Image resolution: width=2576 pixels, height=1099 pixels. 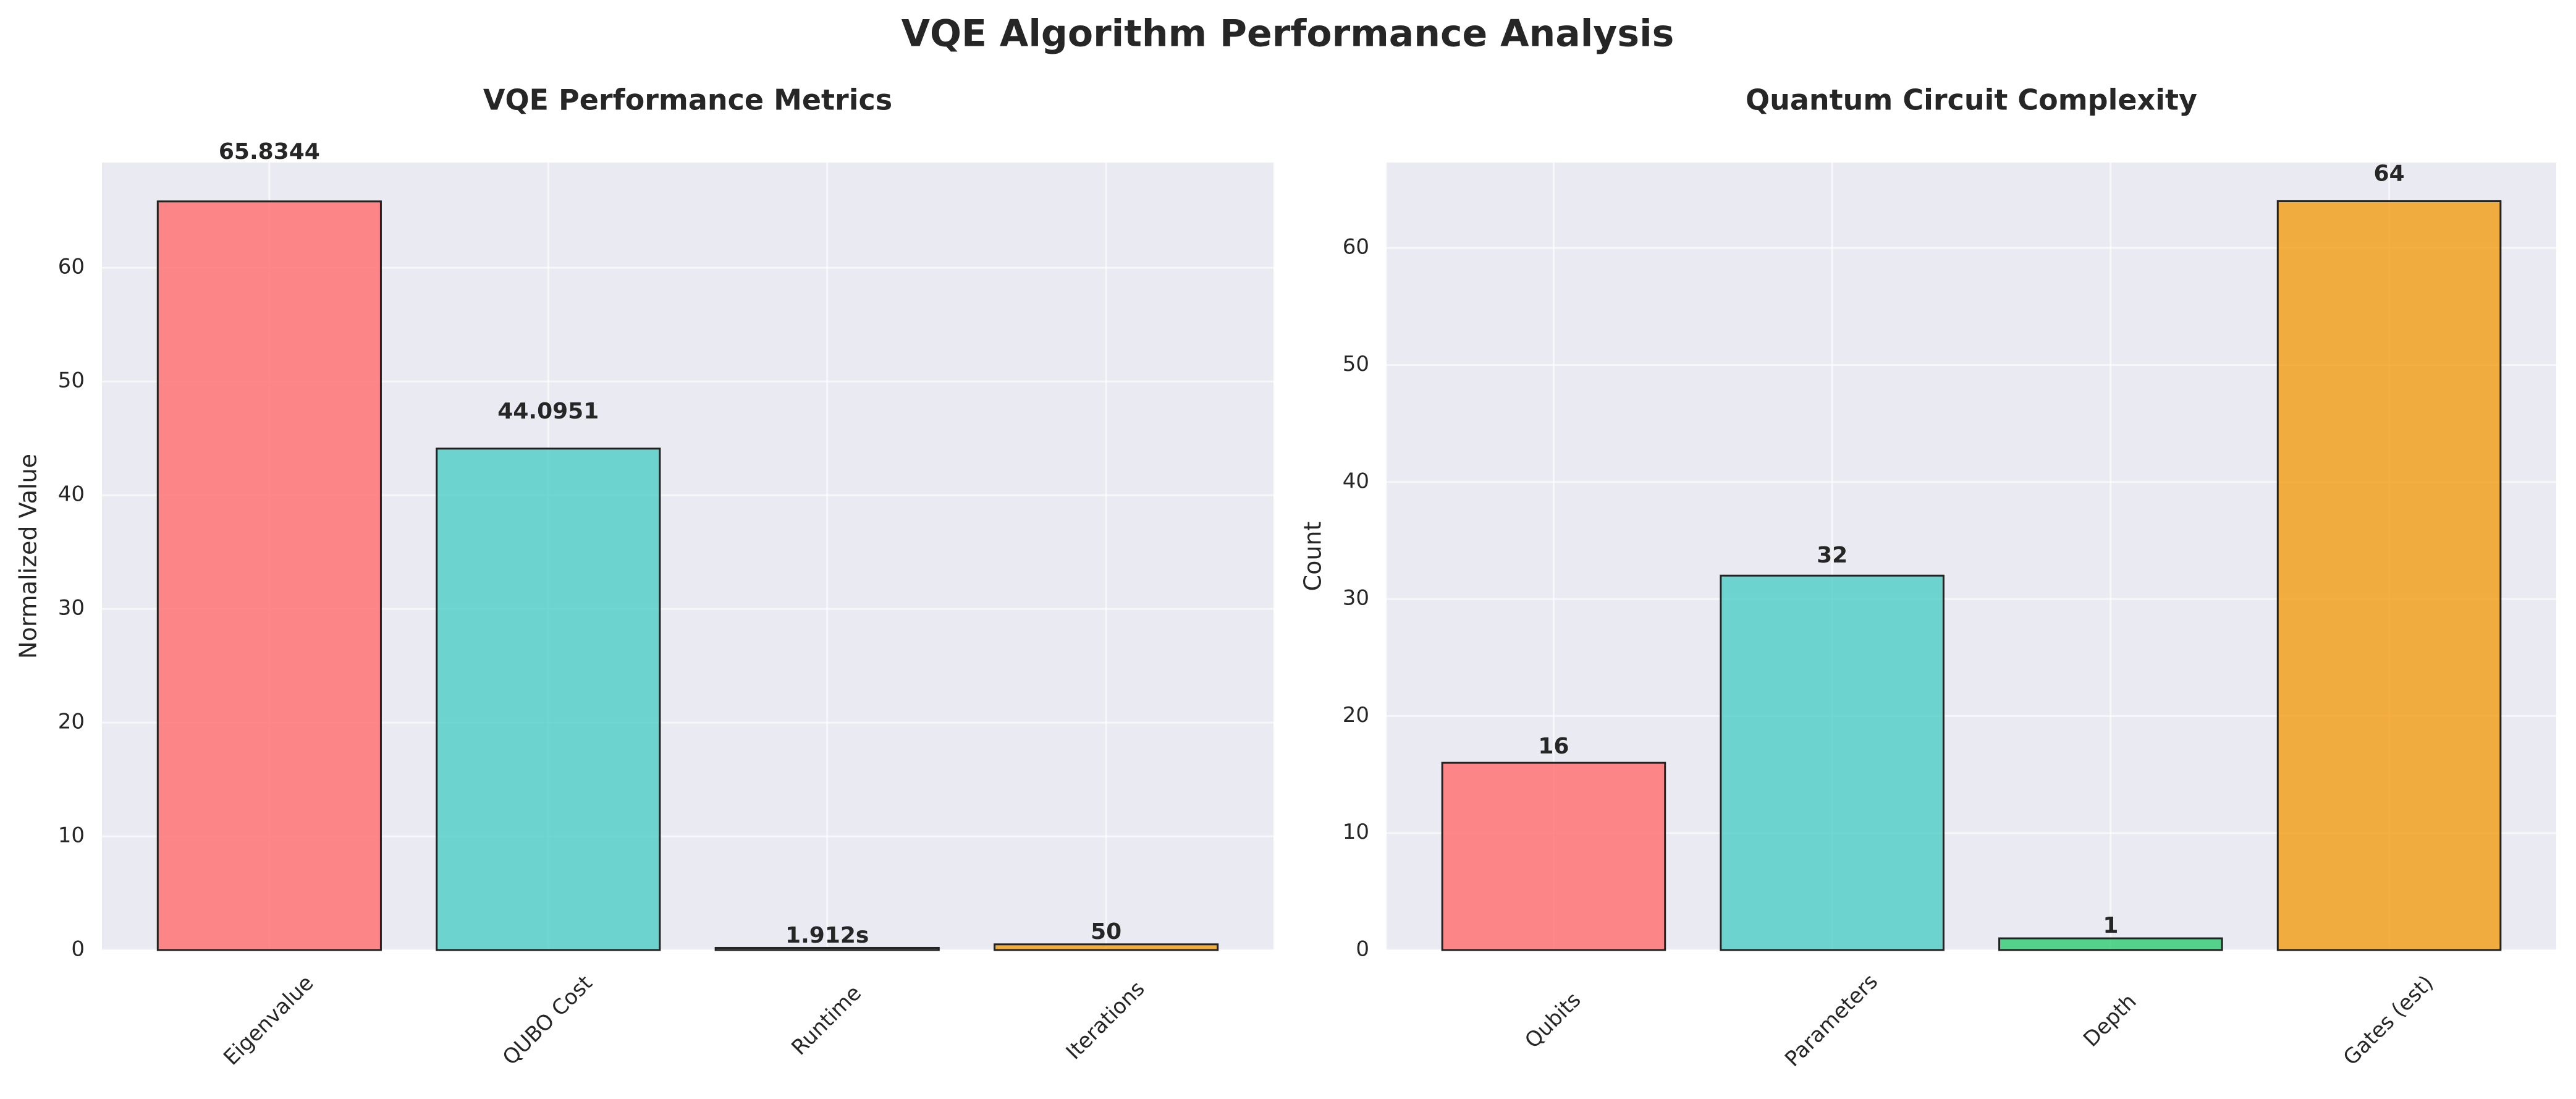 What do you see at coordinates (1831, 1020) in the screenshot?
I see `x-tick-label: Parameters` at bounding box center [1831, 1020].